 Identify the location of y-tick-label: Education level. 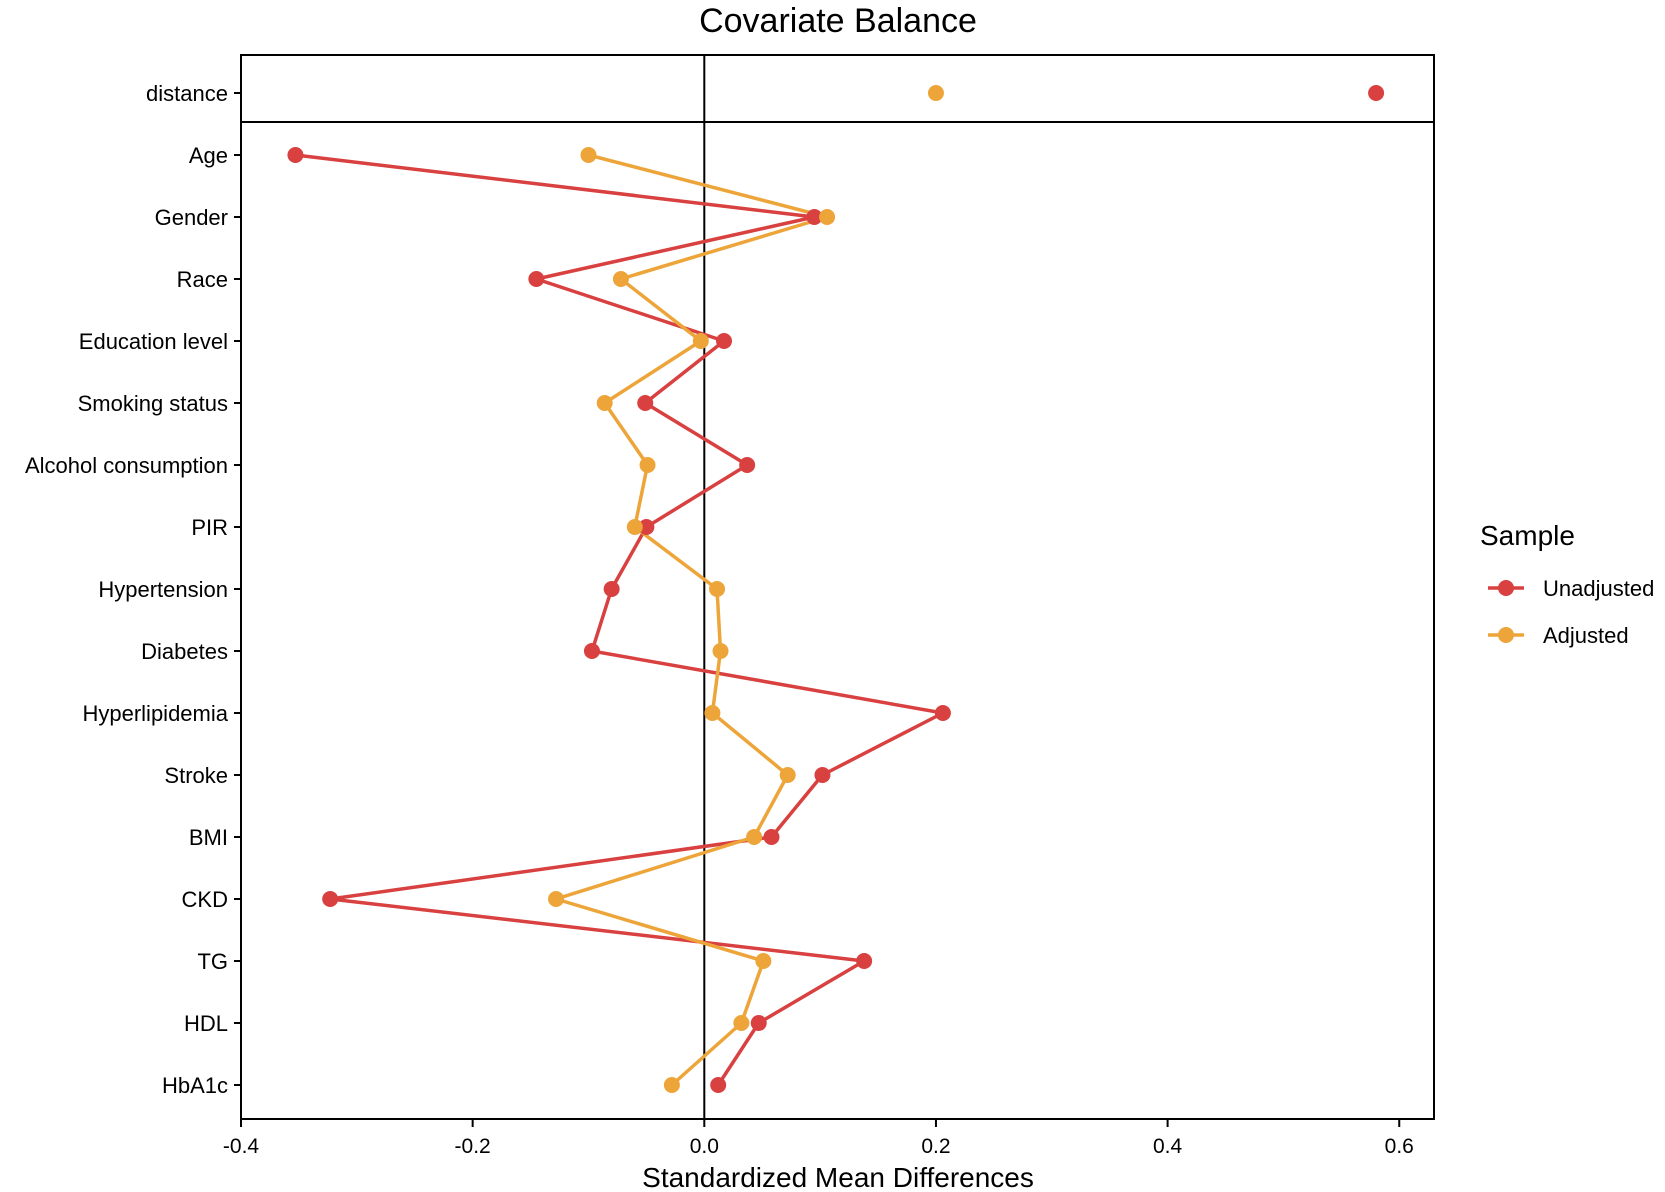
(153, 341).